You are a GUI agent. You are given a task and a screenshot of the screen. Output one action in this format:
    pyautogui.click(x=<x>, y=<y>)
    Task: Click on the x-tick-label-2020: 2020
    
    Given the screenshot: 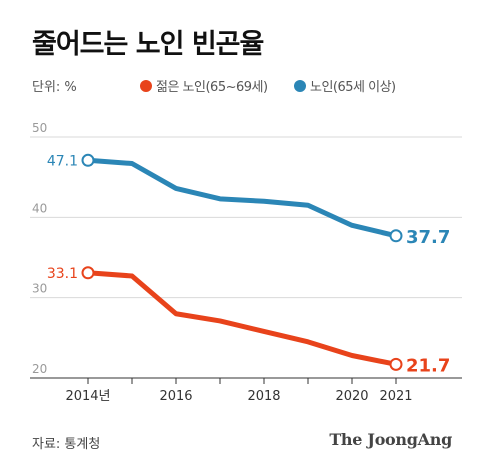 What is the action you would take?
    pyautogui.click(x=351, y=396)
    